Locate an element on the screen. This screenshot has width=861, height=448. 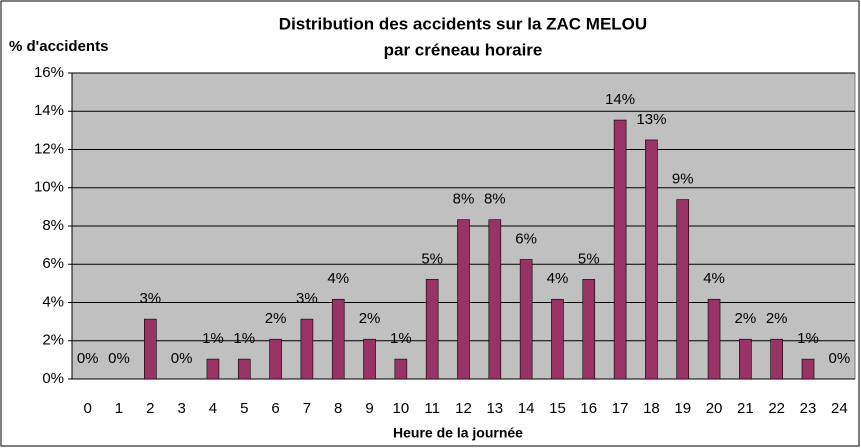
x-tick-label: 23 is located at coordinates (808, 408).